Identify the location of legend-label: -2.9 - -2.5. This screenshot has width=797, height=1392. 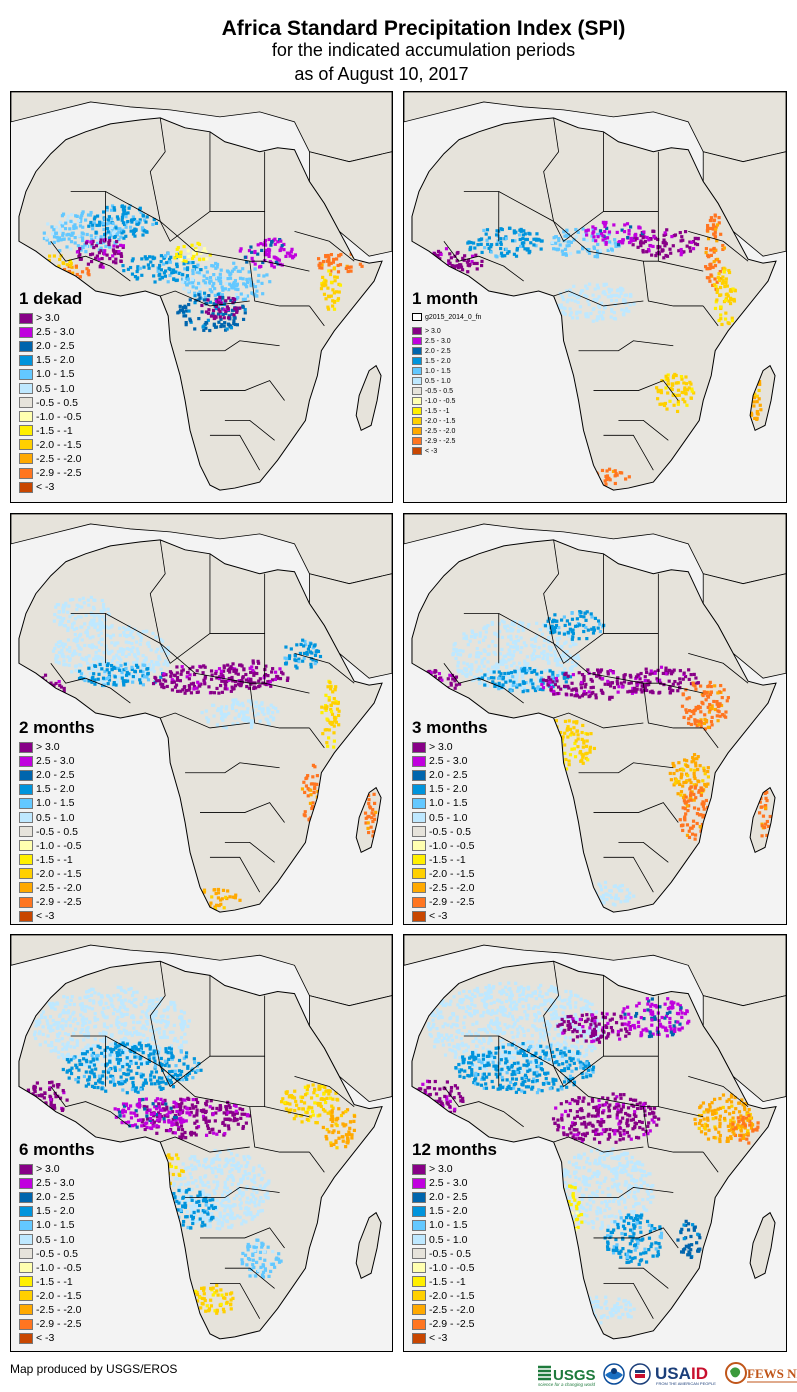
(59, 902).